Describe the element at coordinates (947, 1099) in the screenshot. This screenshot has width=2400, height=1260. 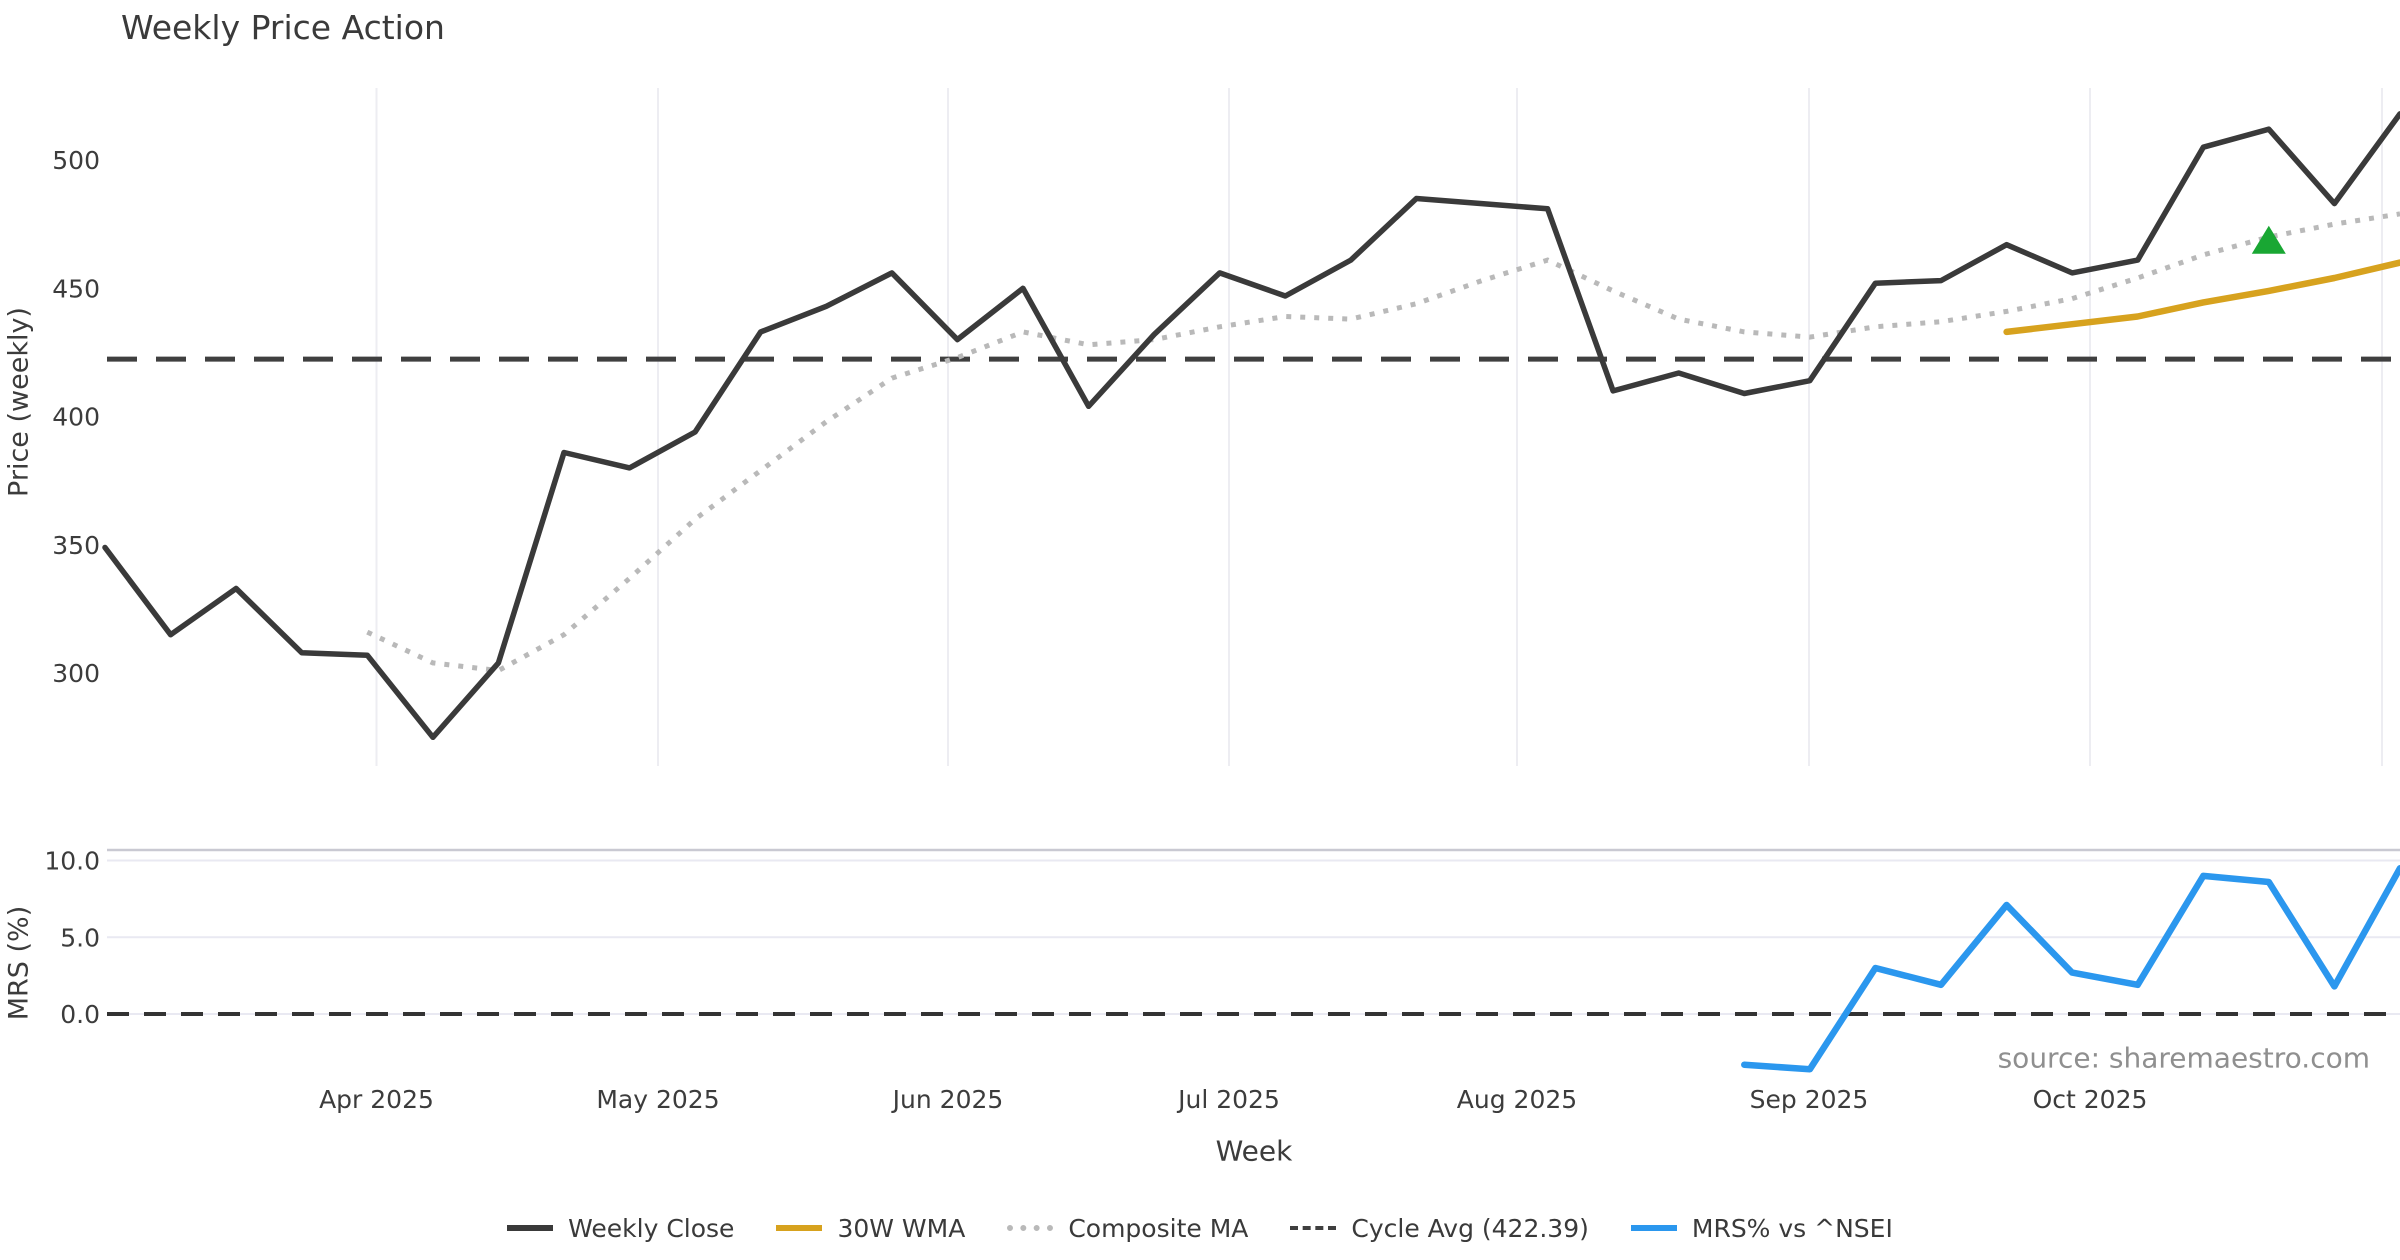
I see `month-tick-label: Jun 2025` at that location.